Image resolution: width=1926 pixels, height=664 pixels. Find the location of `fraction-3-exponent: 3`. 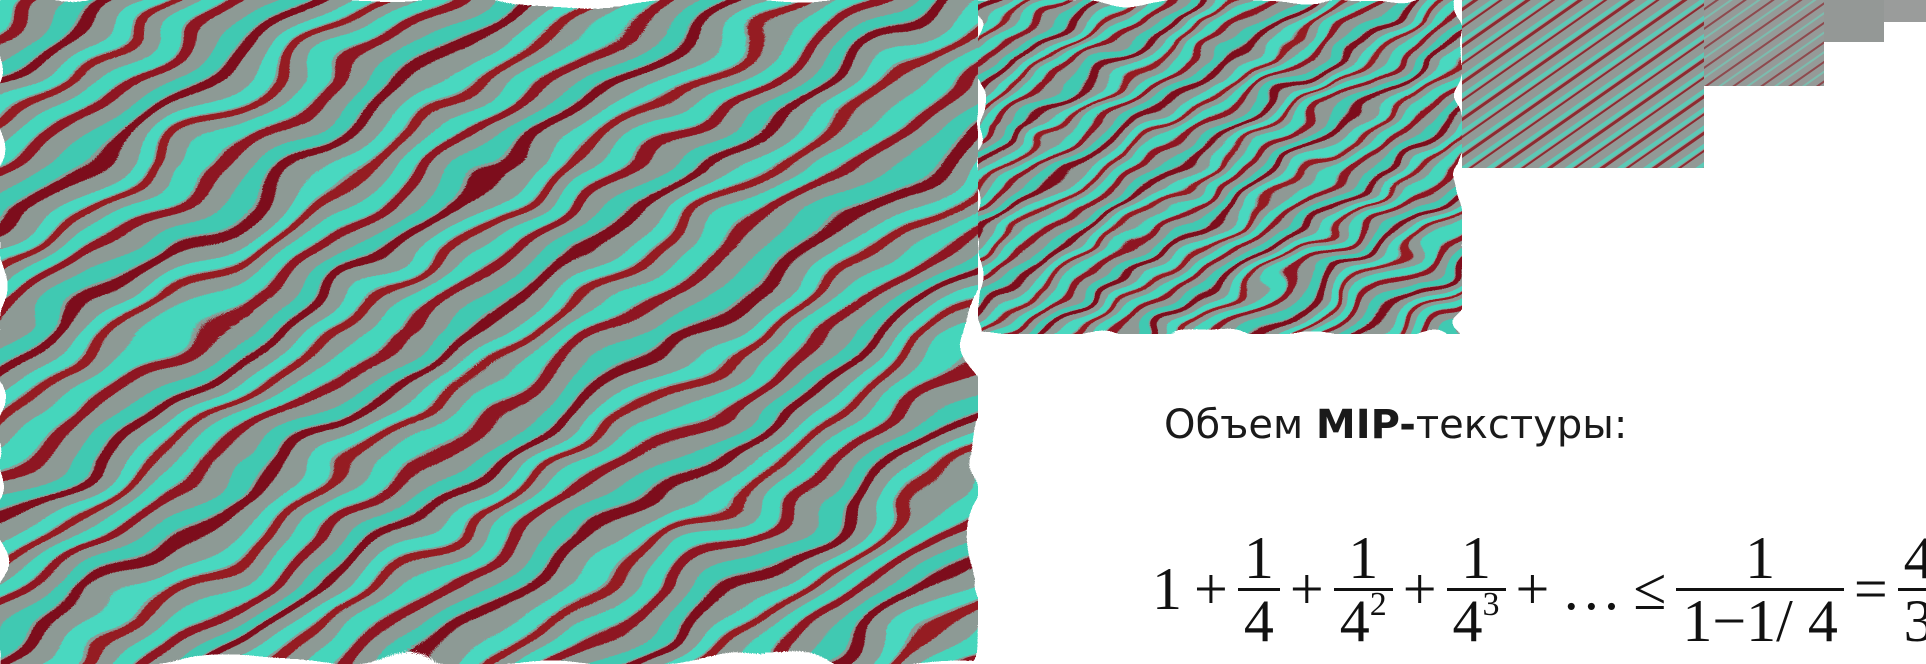

fraction-3-exponent: 3 is located at coordinates (1491, 604).